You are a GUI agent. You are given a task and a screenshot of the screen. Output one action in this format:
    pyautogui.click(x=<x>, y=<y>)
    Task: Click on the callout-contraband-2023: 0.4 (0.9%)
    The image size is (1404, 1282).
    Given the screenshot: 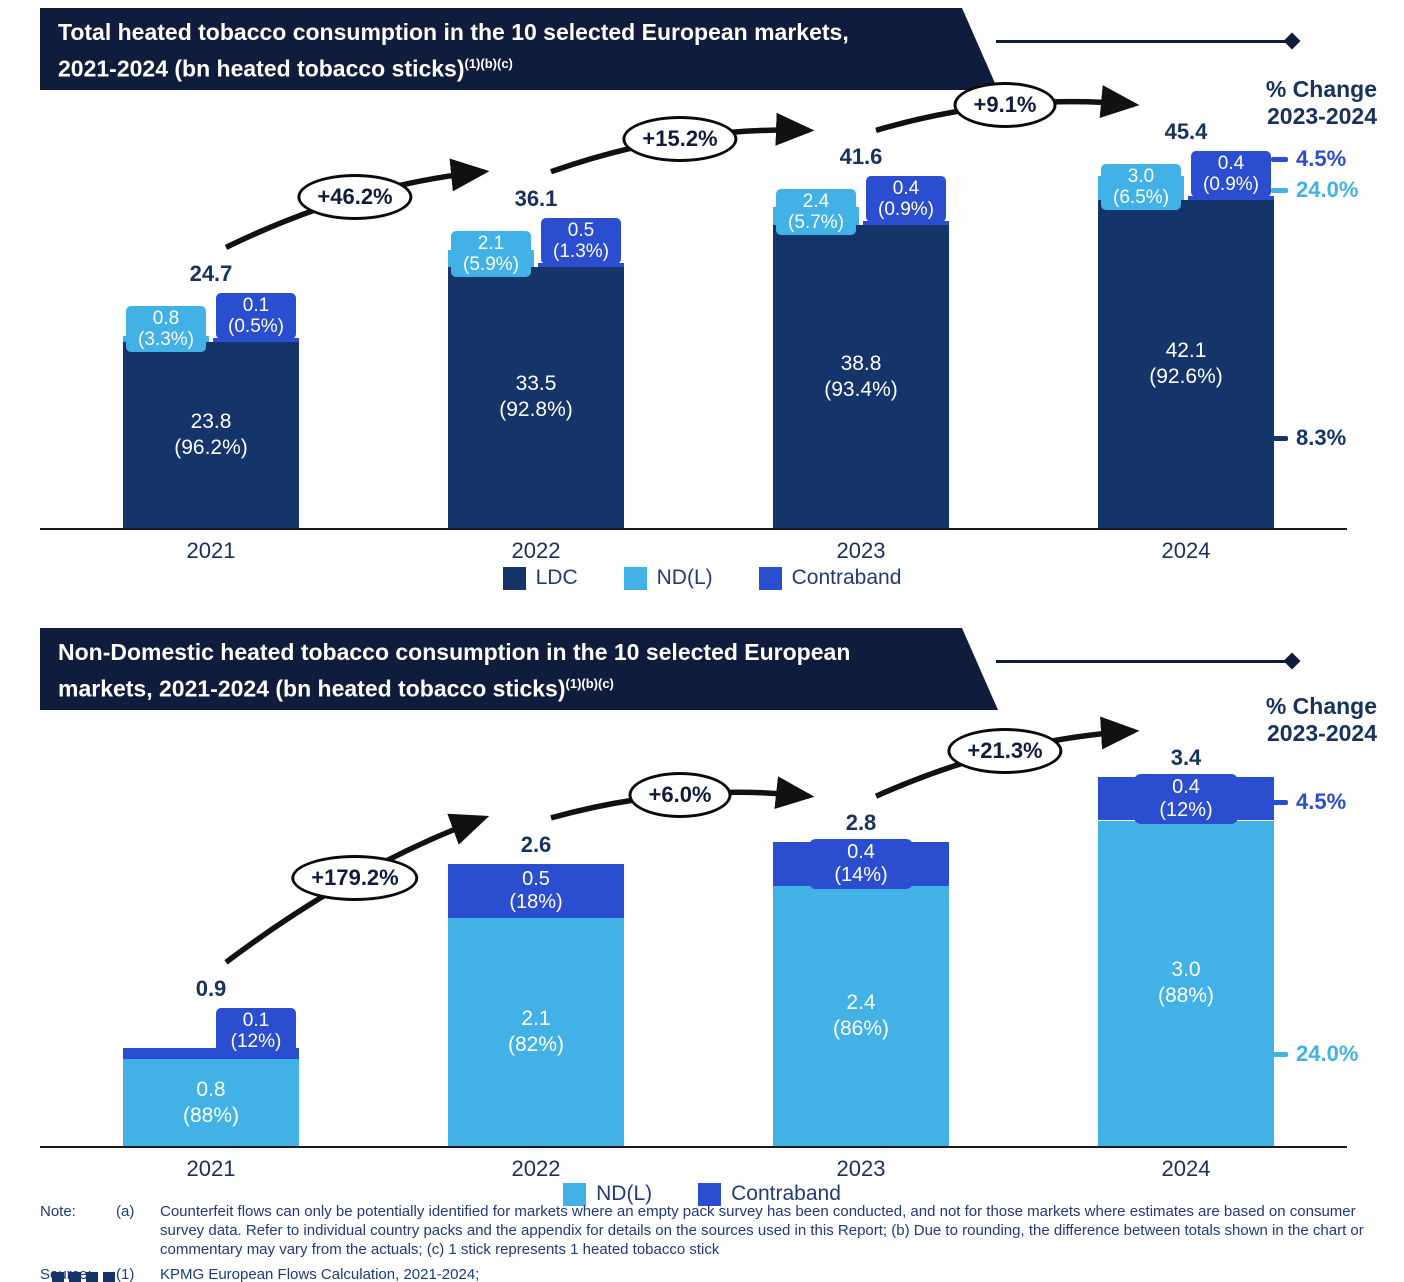 What is the action you would take?
    pyautogui.click(x=906, y=199)
    